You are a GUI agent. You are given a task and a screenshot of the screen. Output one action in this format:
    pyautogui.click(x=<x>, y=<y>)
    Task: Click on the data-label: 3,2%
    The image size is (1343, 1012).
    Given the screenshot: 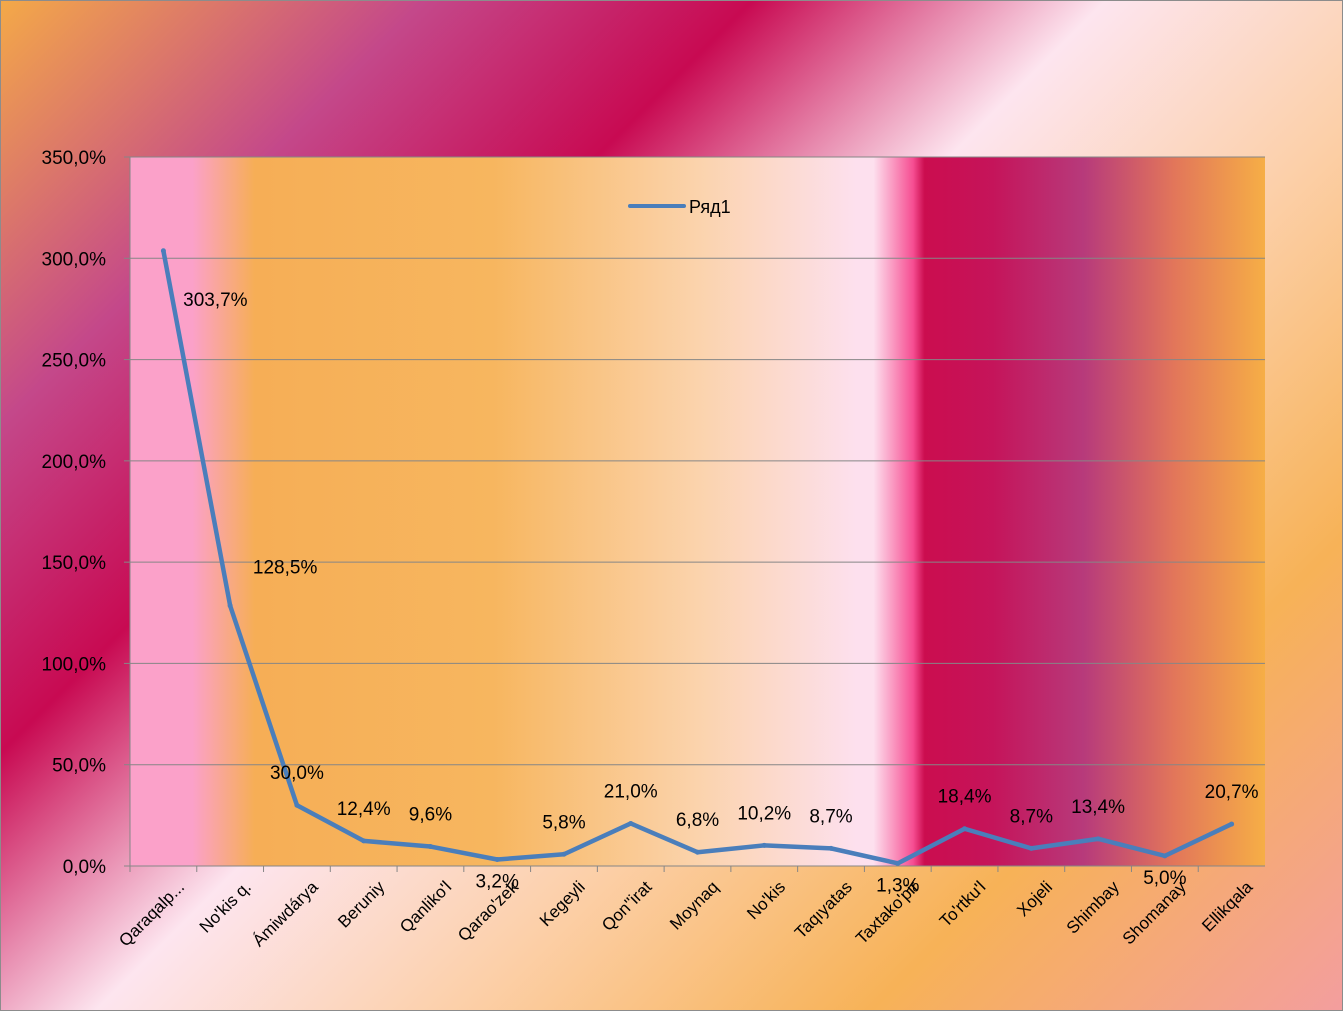 What is the action you would take?
    pyautogui.click(x=497, y=882)
    